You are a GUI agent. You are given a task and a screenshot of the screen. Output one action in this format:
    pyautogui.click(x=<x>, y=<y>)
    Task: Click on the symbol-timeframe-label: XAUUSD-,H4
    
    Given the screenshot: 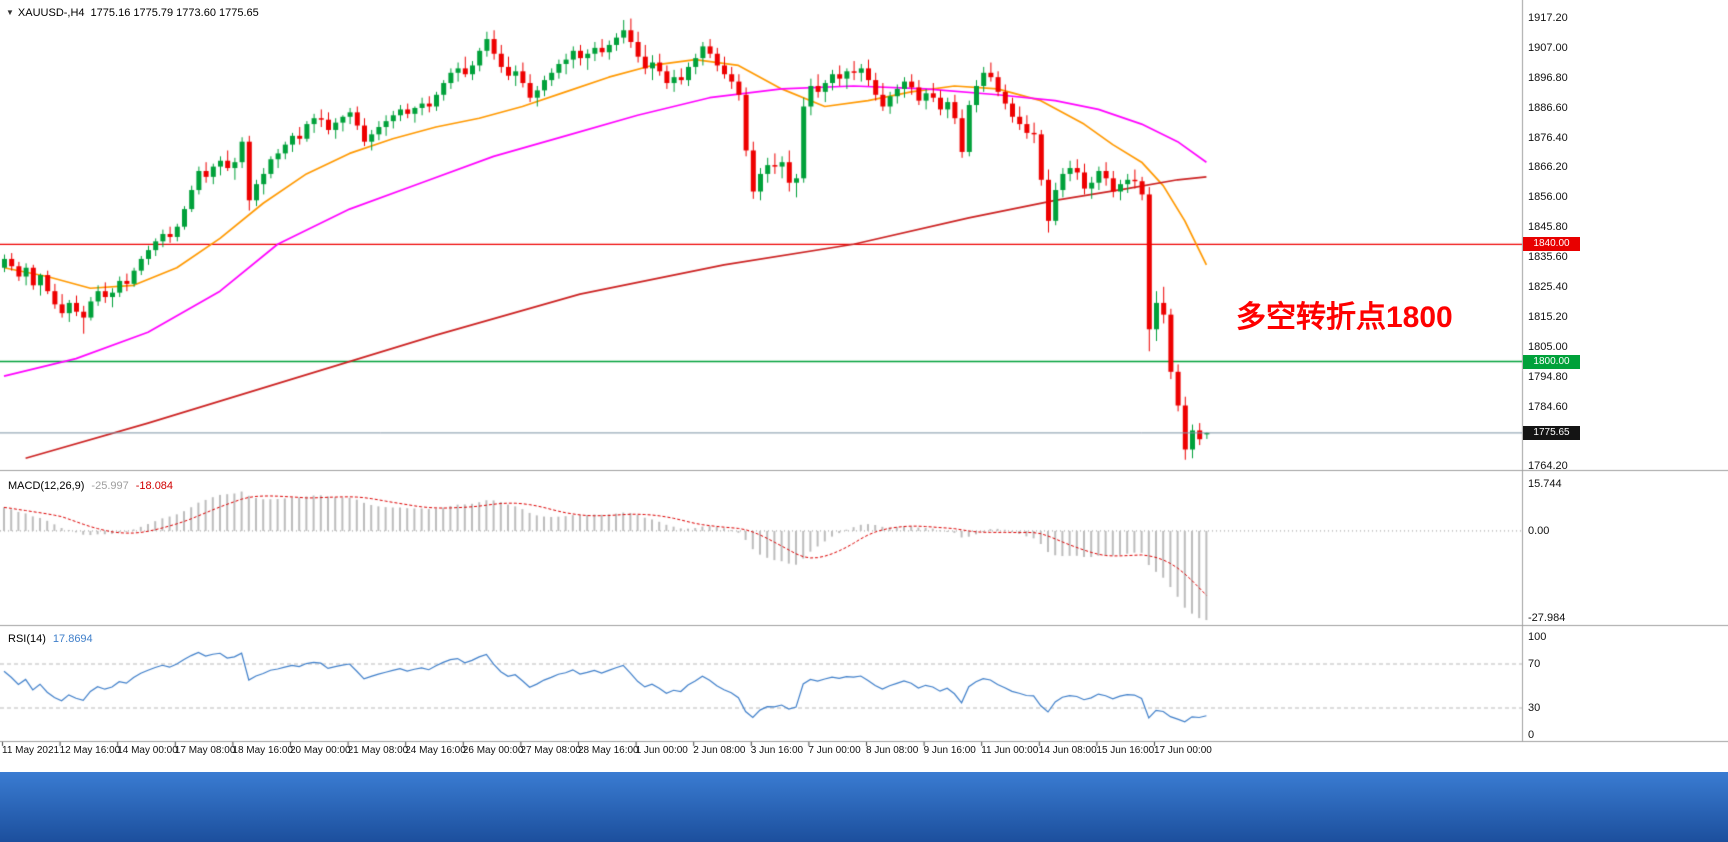 What is the action you would take?
    pyautogui.click(x=51, y=13)
    